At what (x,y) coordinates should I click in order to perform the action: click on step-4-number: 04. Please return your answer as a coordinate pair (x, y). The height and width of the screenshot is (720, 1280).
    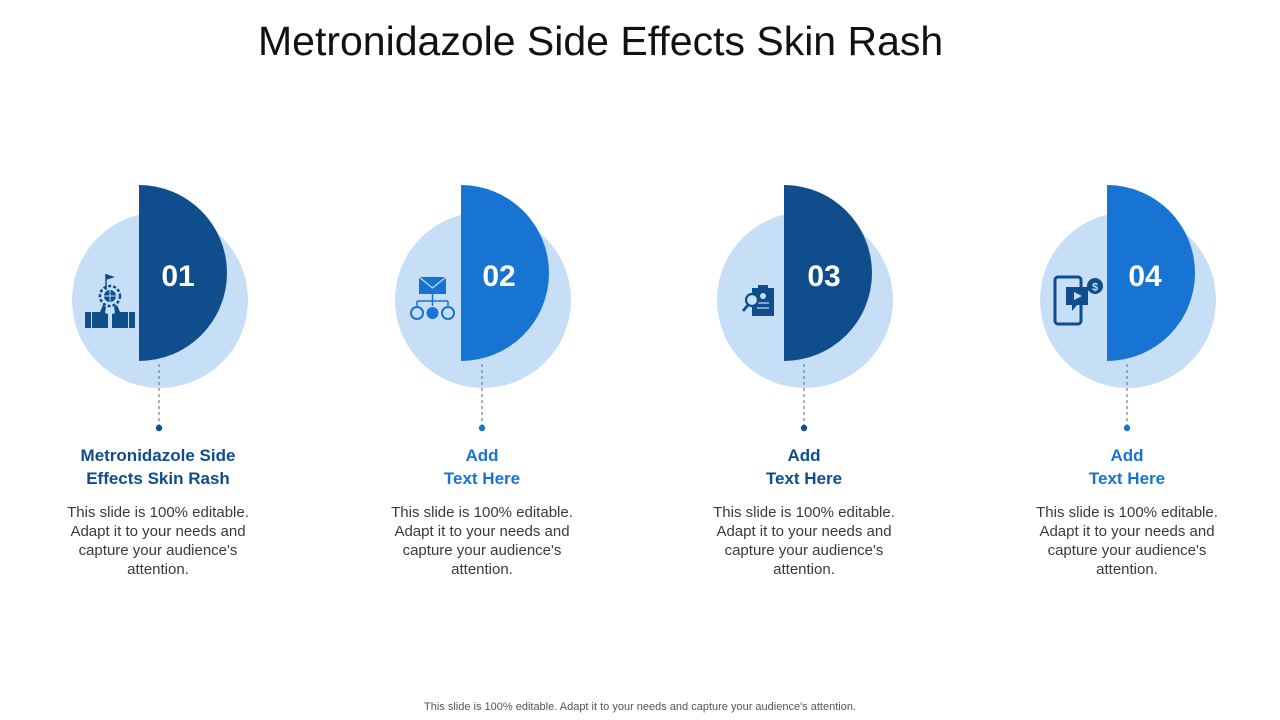
    Looking at the image, I should click on (1145, 276).